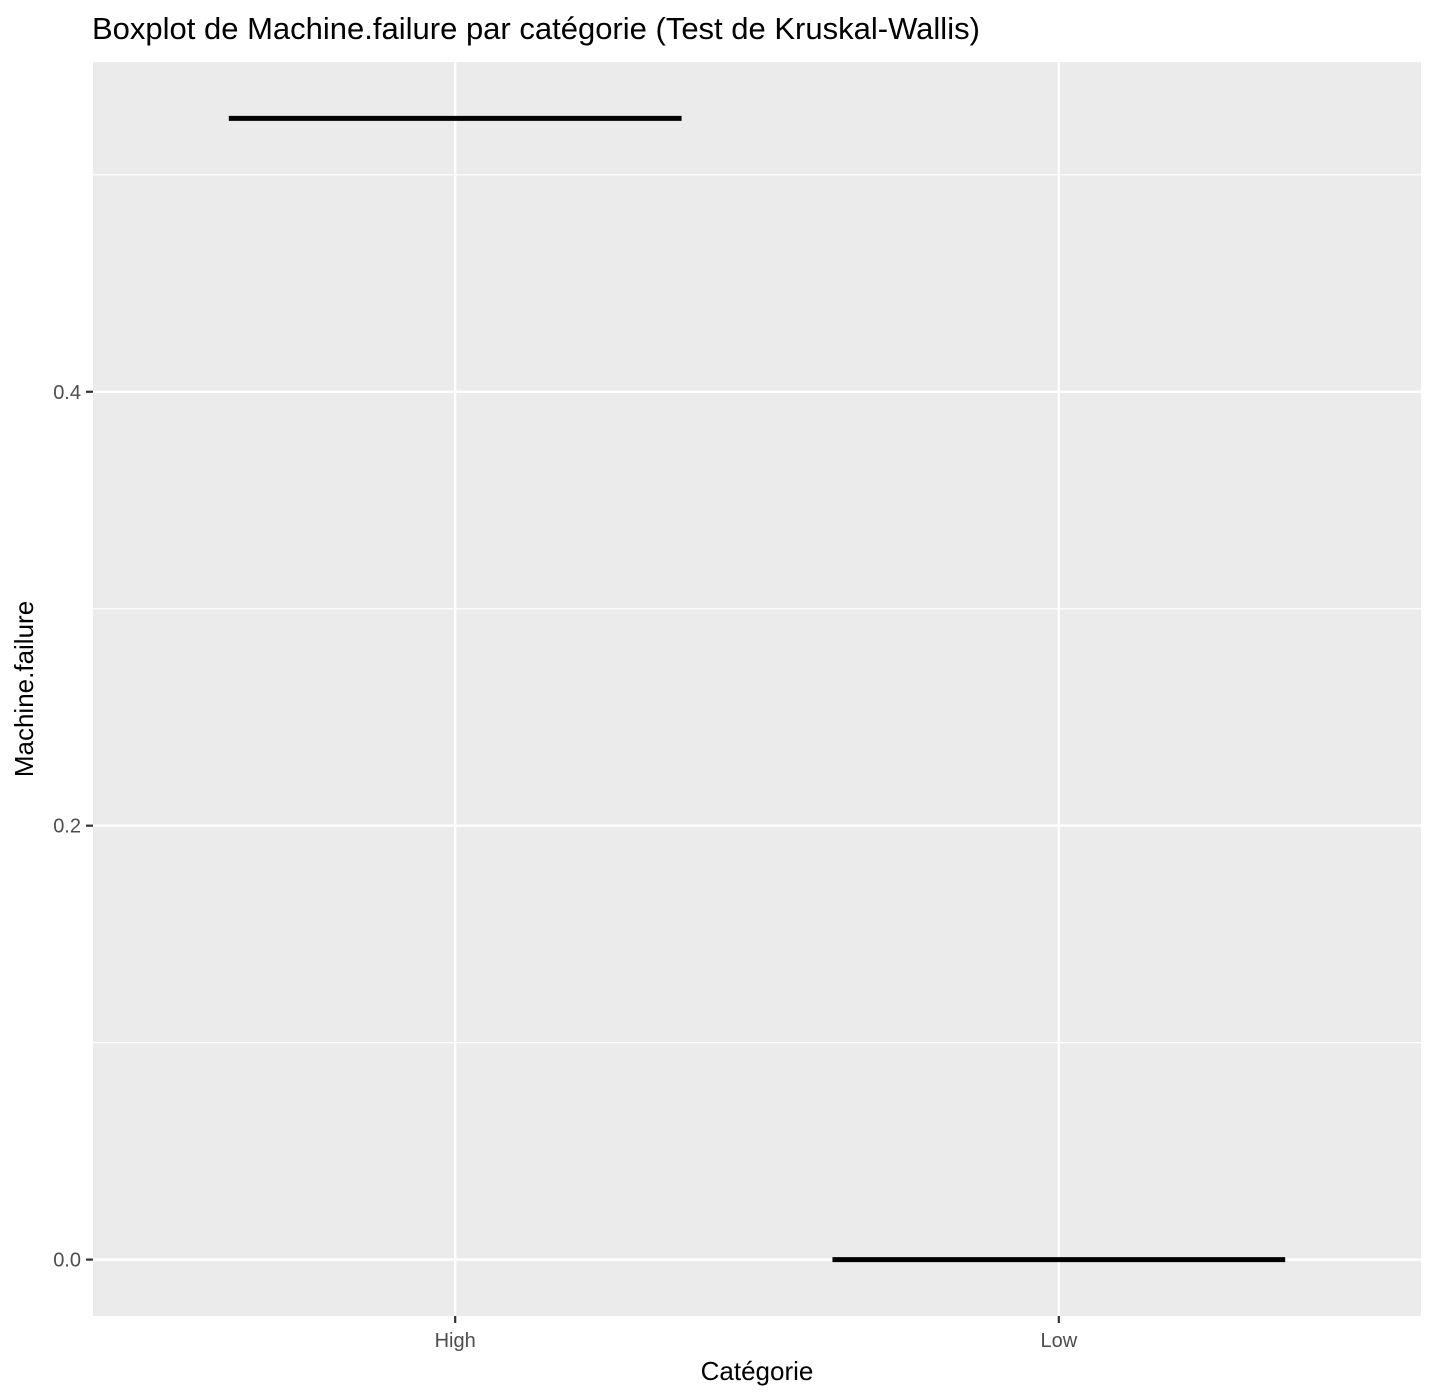 This screenshot has height=1396, width=1436. I want to click on x-tick-label: Low, so click(1058, 1341).